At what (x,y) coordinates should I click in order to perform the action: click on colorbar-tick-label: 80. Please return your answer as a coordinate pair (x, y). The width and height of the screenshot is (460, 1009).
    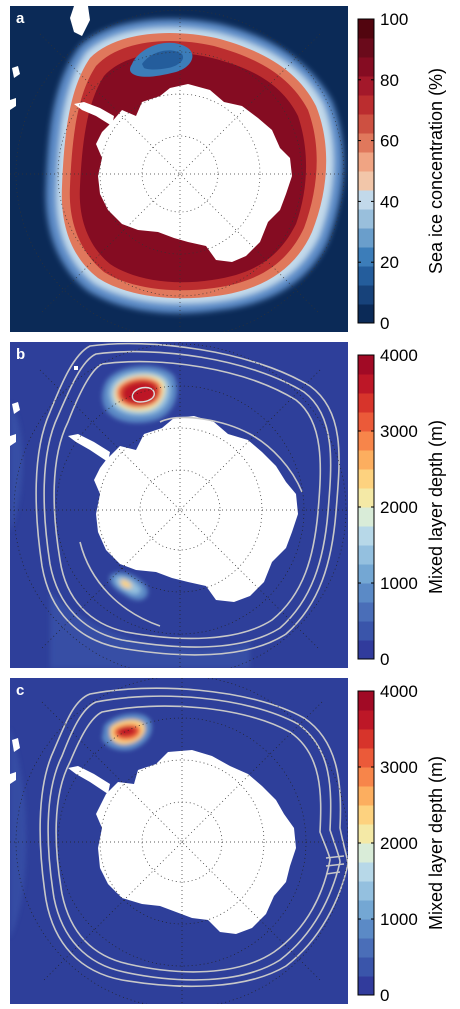
    Looking at the image, I should click on (389, 80).